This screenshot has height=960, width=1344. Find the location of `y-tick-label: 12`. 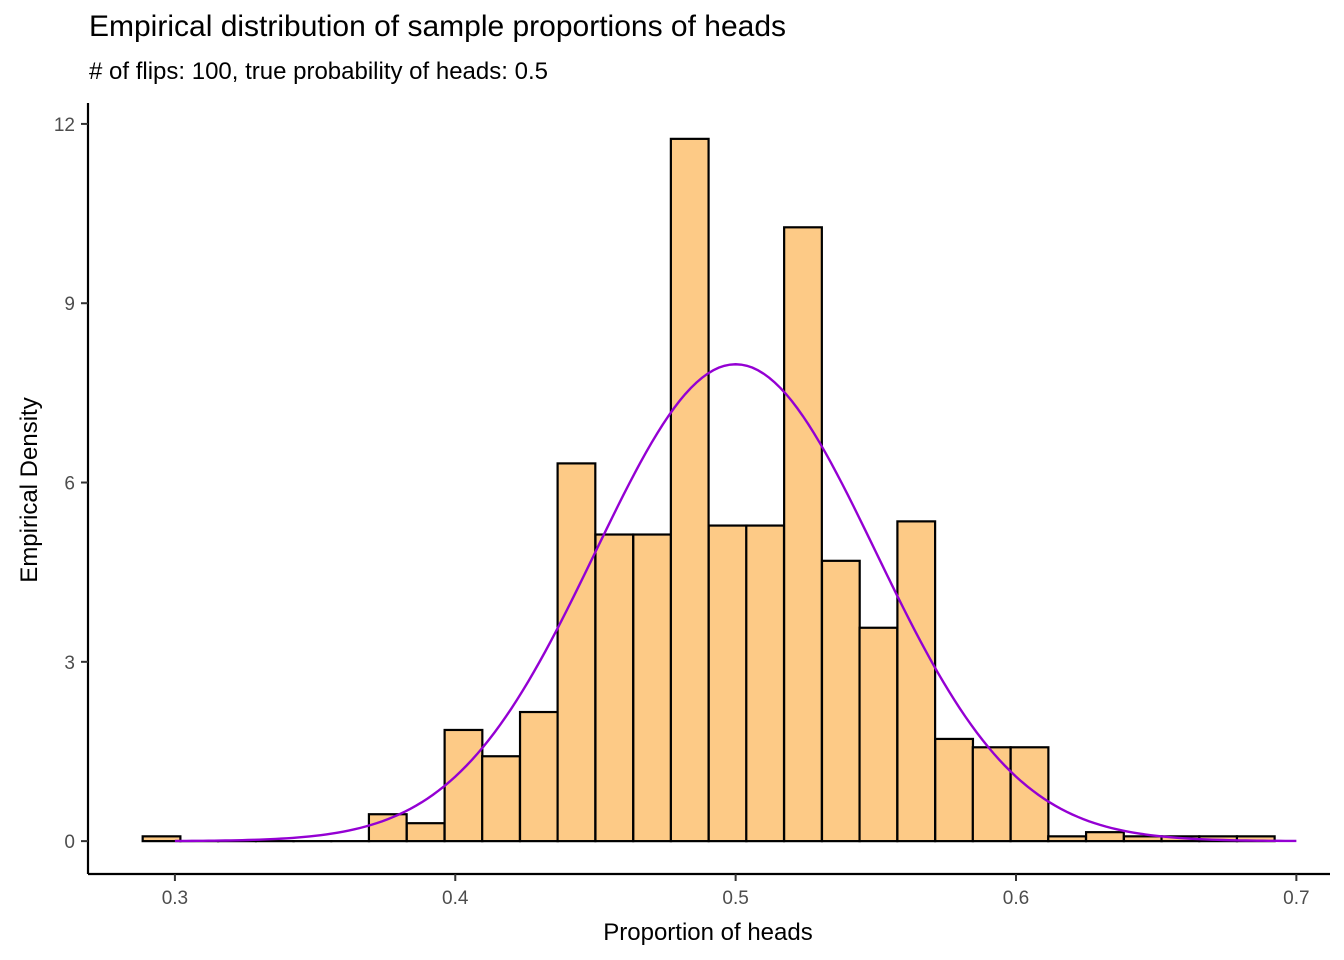

y-tick-label: 12 is located at coordinates (64, 125).